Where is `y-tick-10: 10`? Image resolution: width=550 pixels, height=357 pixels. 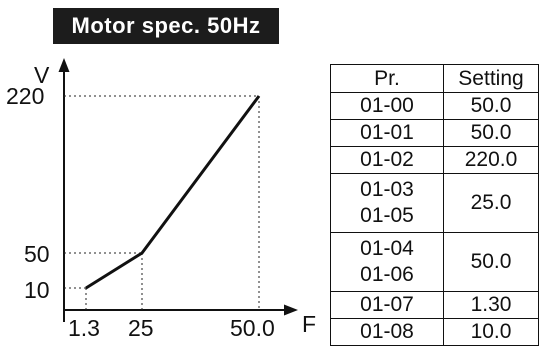
y-tick-10: 10 is located at coordinates (37, 290).